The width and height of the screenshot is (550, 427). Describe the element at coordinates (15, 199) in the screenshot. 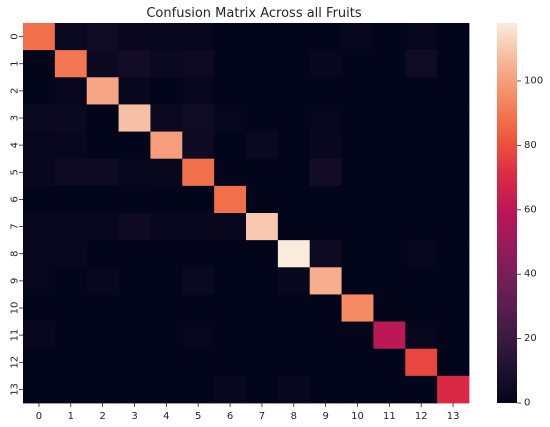

I see `y-tick-label: 6` at that location.